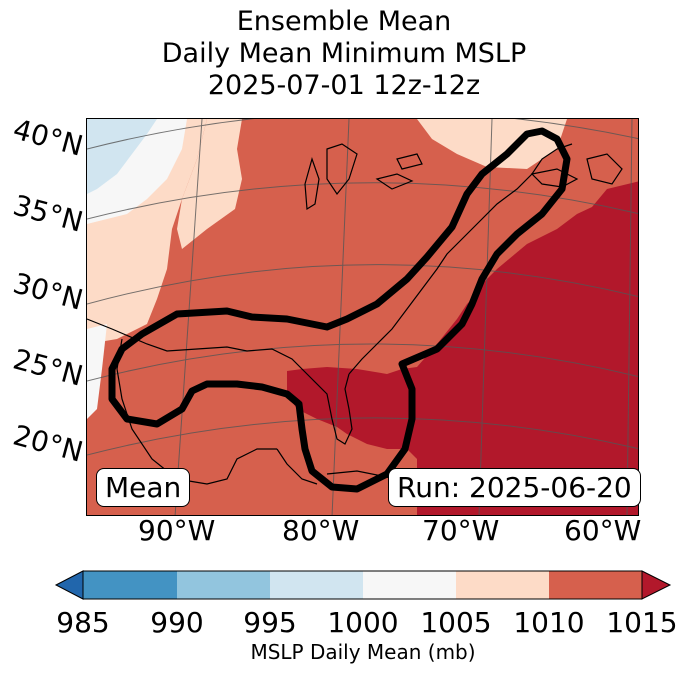  What do you see at coordinates (321, 530) in the screenshot?
I see `lon-label-80: 80°W` at bounding box center [321, 530].